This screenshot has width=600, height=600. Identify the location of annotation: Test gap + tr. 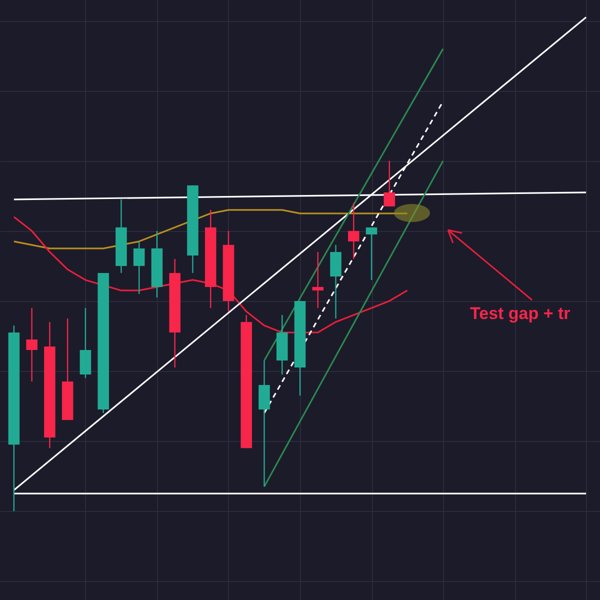
(520, 314).